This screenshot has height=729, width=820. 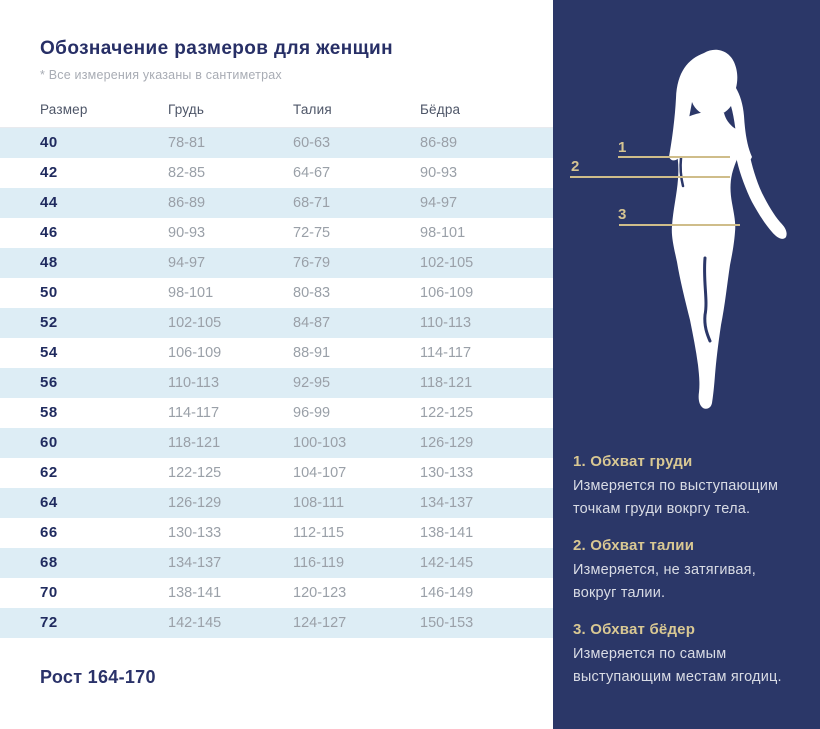 I want to click on range-cell: 150-153, so click(x=447, y=623).